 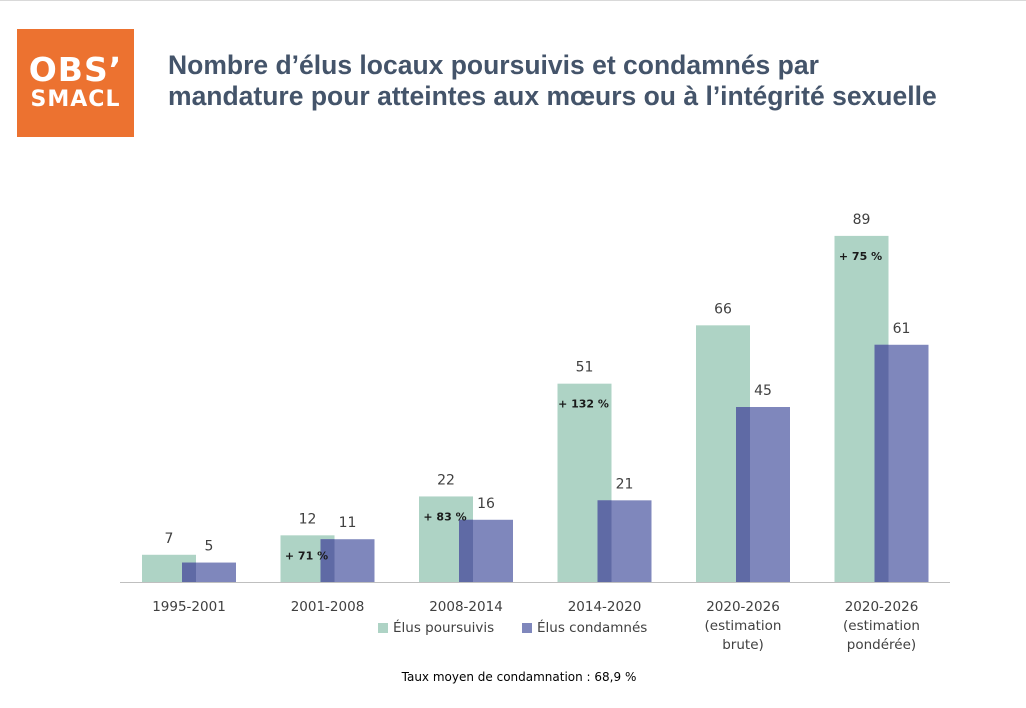 What do you see at coordinates (513, 0) in the screenshot?
I see `top-divider` at bounding box center [513, 0].